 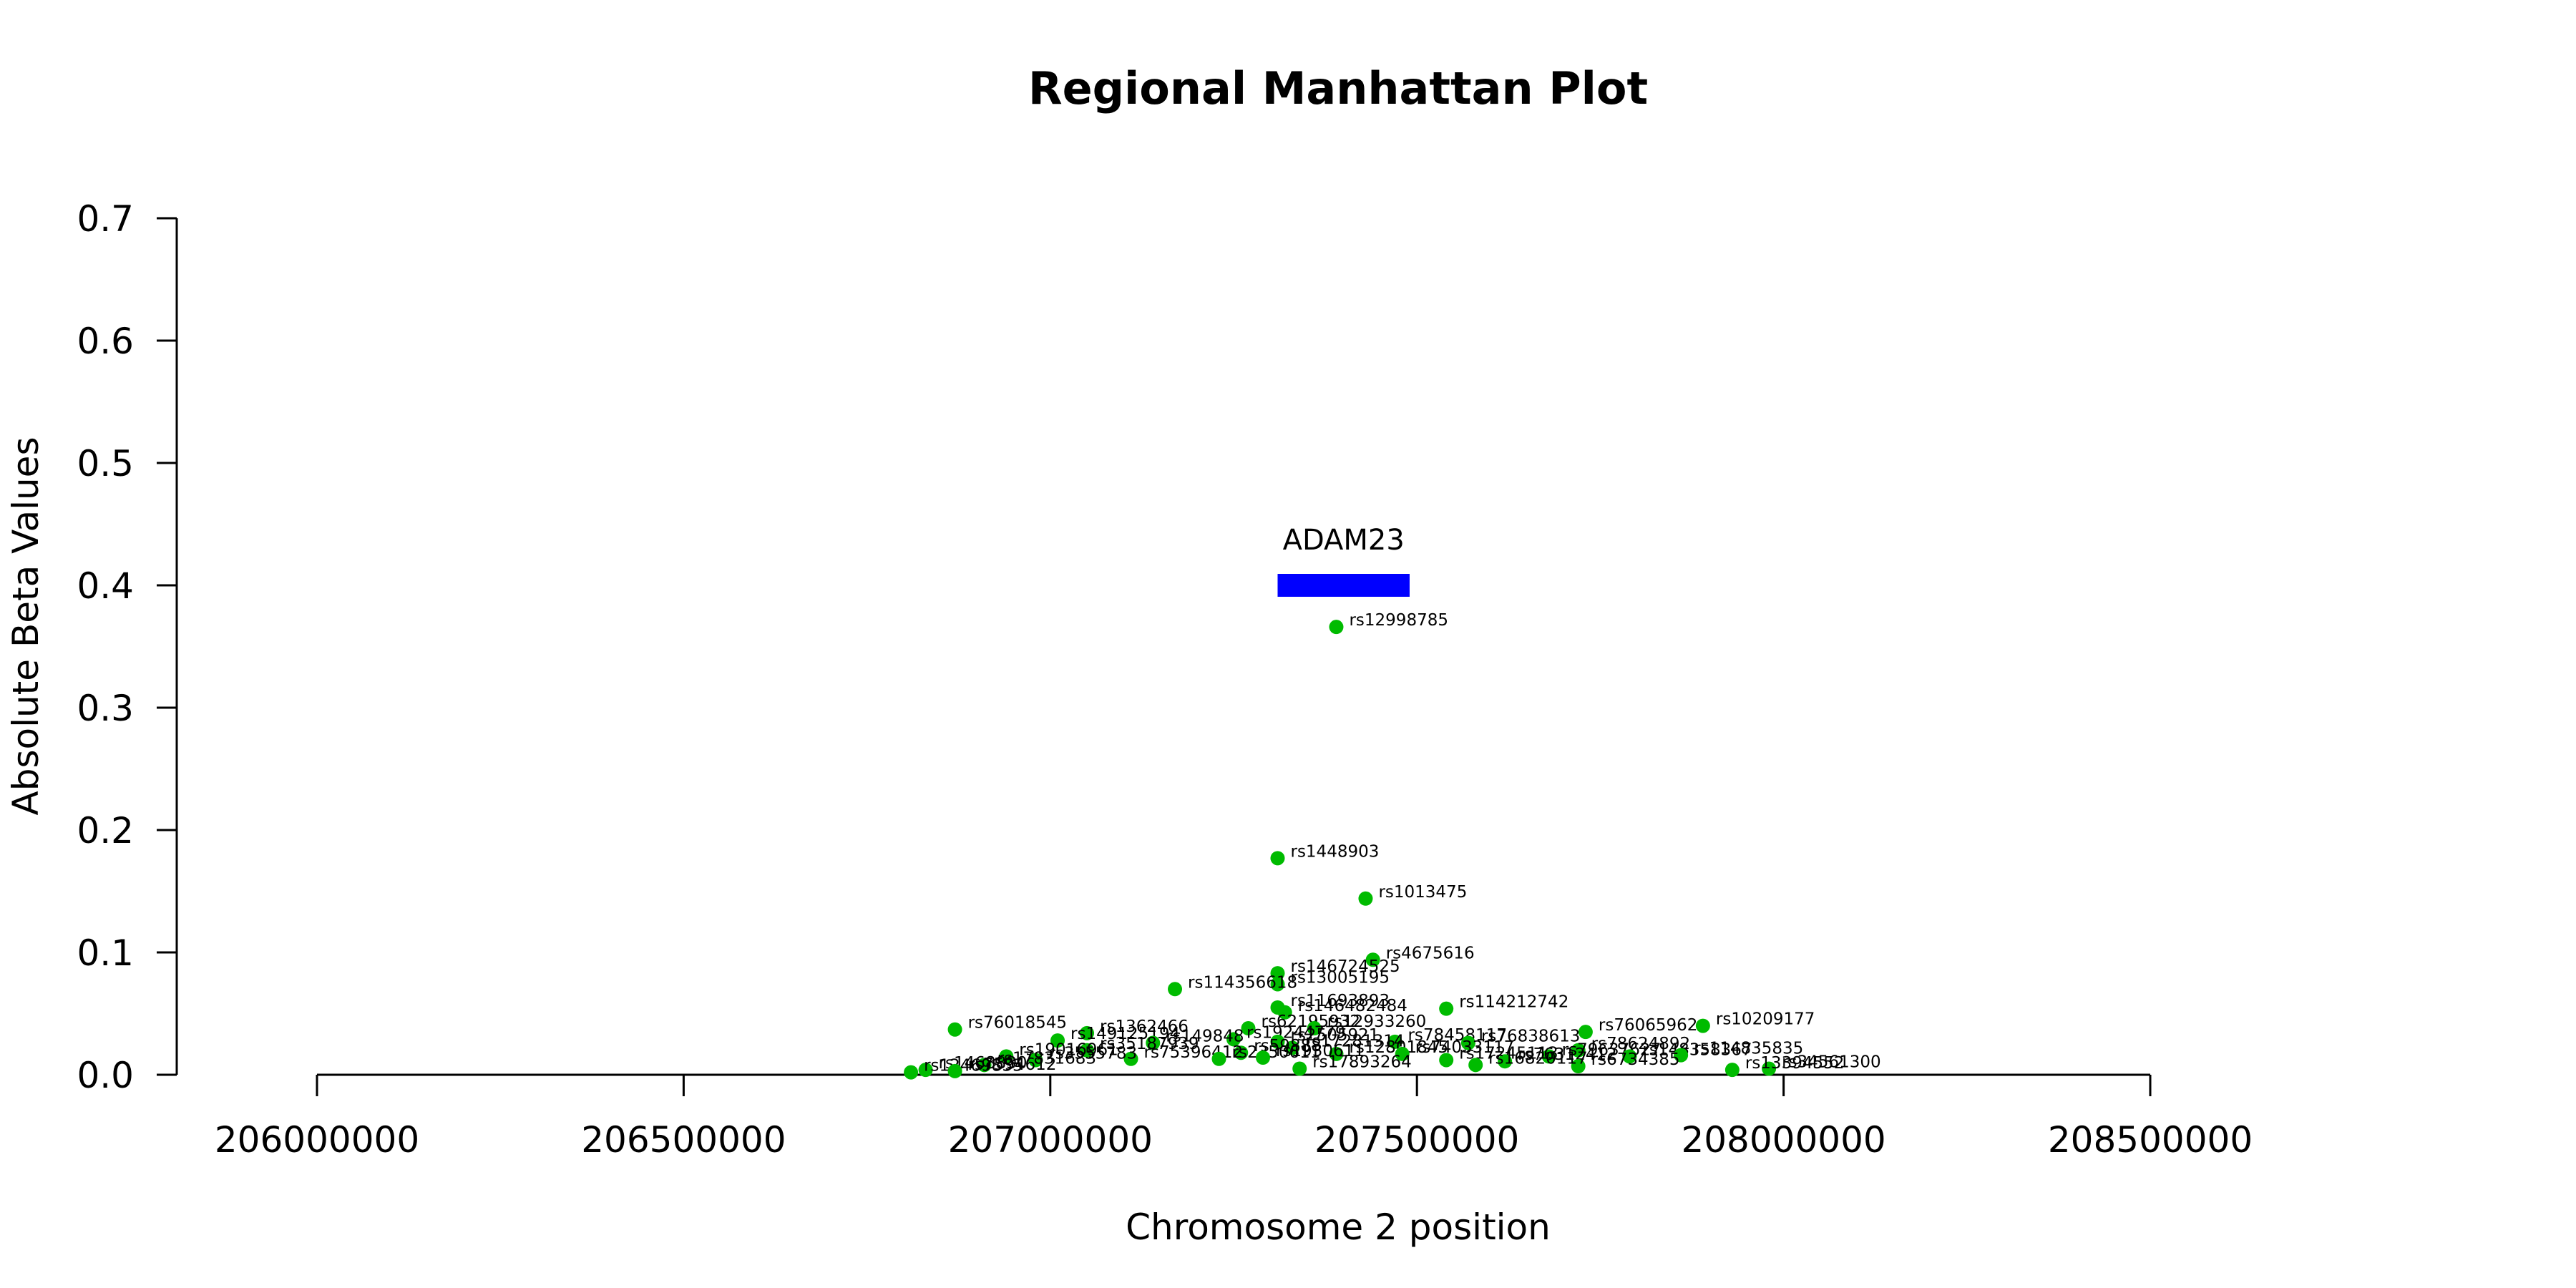 What do you see at coordinates (1765, 1019) in the screenshot?
I see `snp-label: rs10209177` at bounding box center [1765, 1019].